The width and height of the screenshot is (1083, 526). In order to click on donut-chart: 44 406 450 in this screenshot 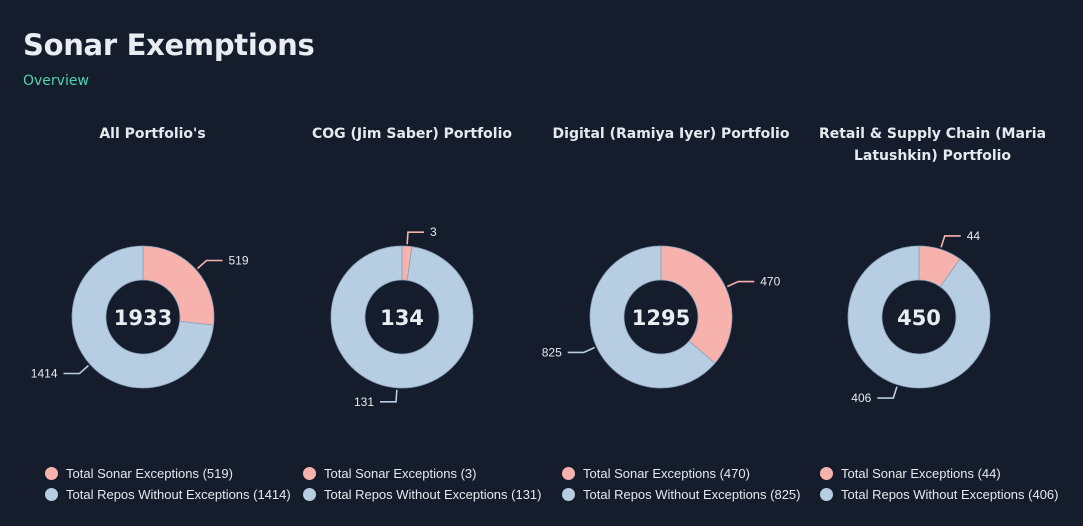, I will do `click(919, 317)`.